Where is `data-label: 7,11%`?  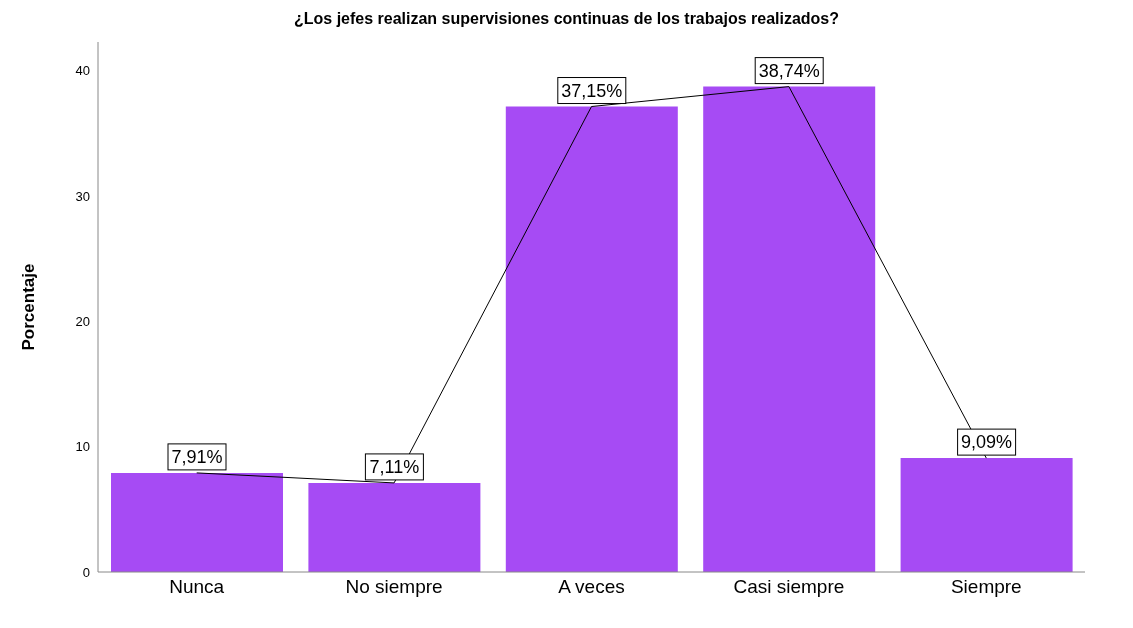 data-label: 7,11% is located at coordinates (394, 466).